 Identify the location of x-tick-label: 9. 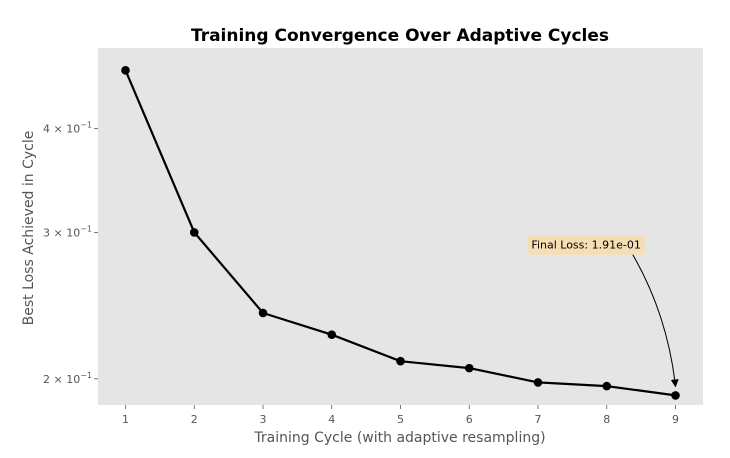
(675, 419).